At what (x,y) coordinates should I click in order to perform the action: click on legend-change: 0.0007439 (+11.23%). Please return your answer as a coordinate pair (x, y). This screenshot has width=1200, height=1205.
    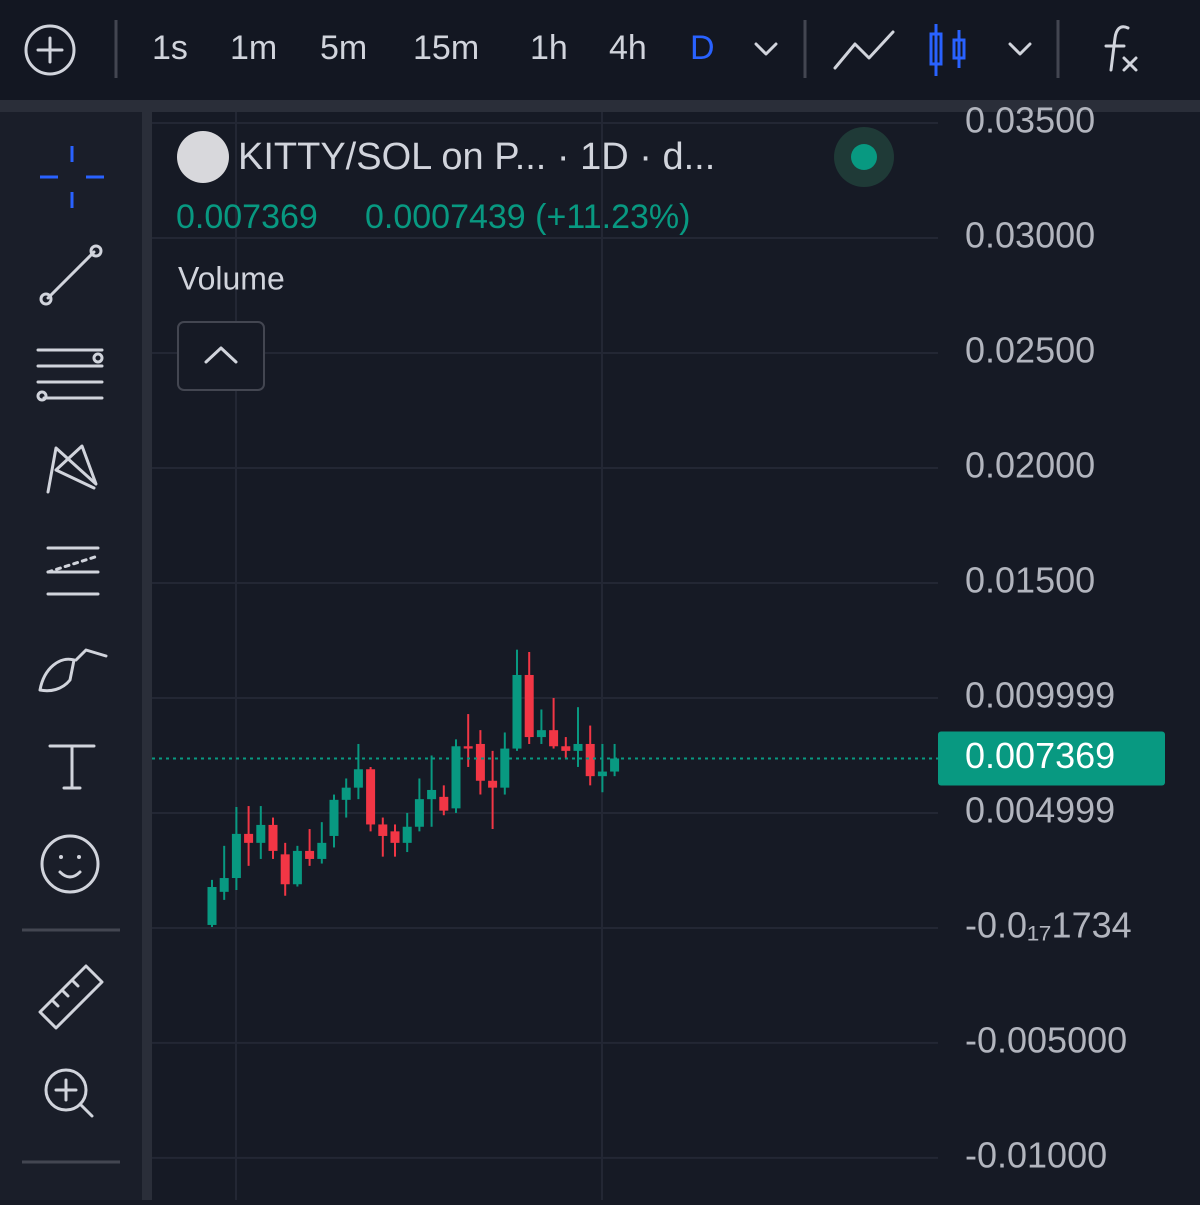
    Looking at the image, I should click on (527, 217).